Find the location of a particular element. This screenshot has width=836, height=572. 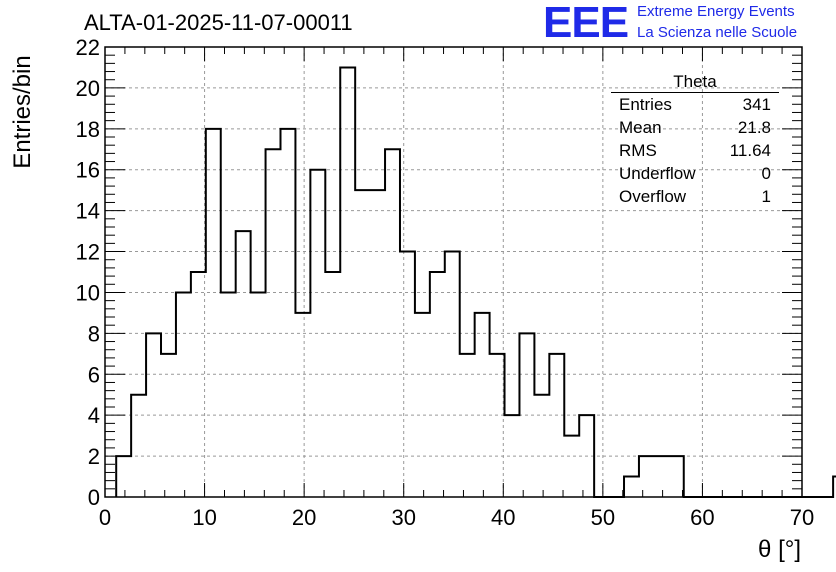

stats-title: Theta is located at coordinates (695, 82).